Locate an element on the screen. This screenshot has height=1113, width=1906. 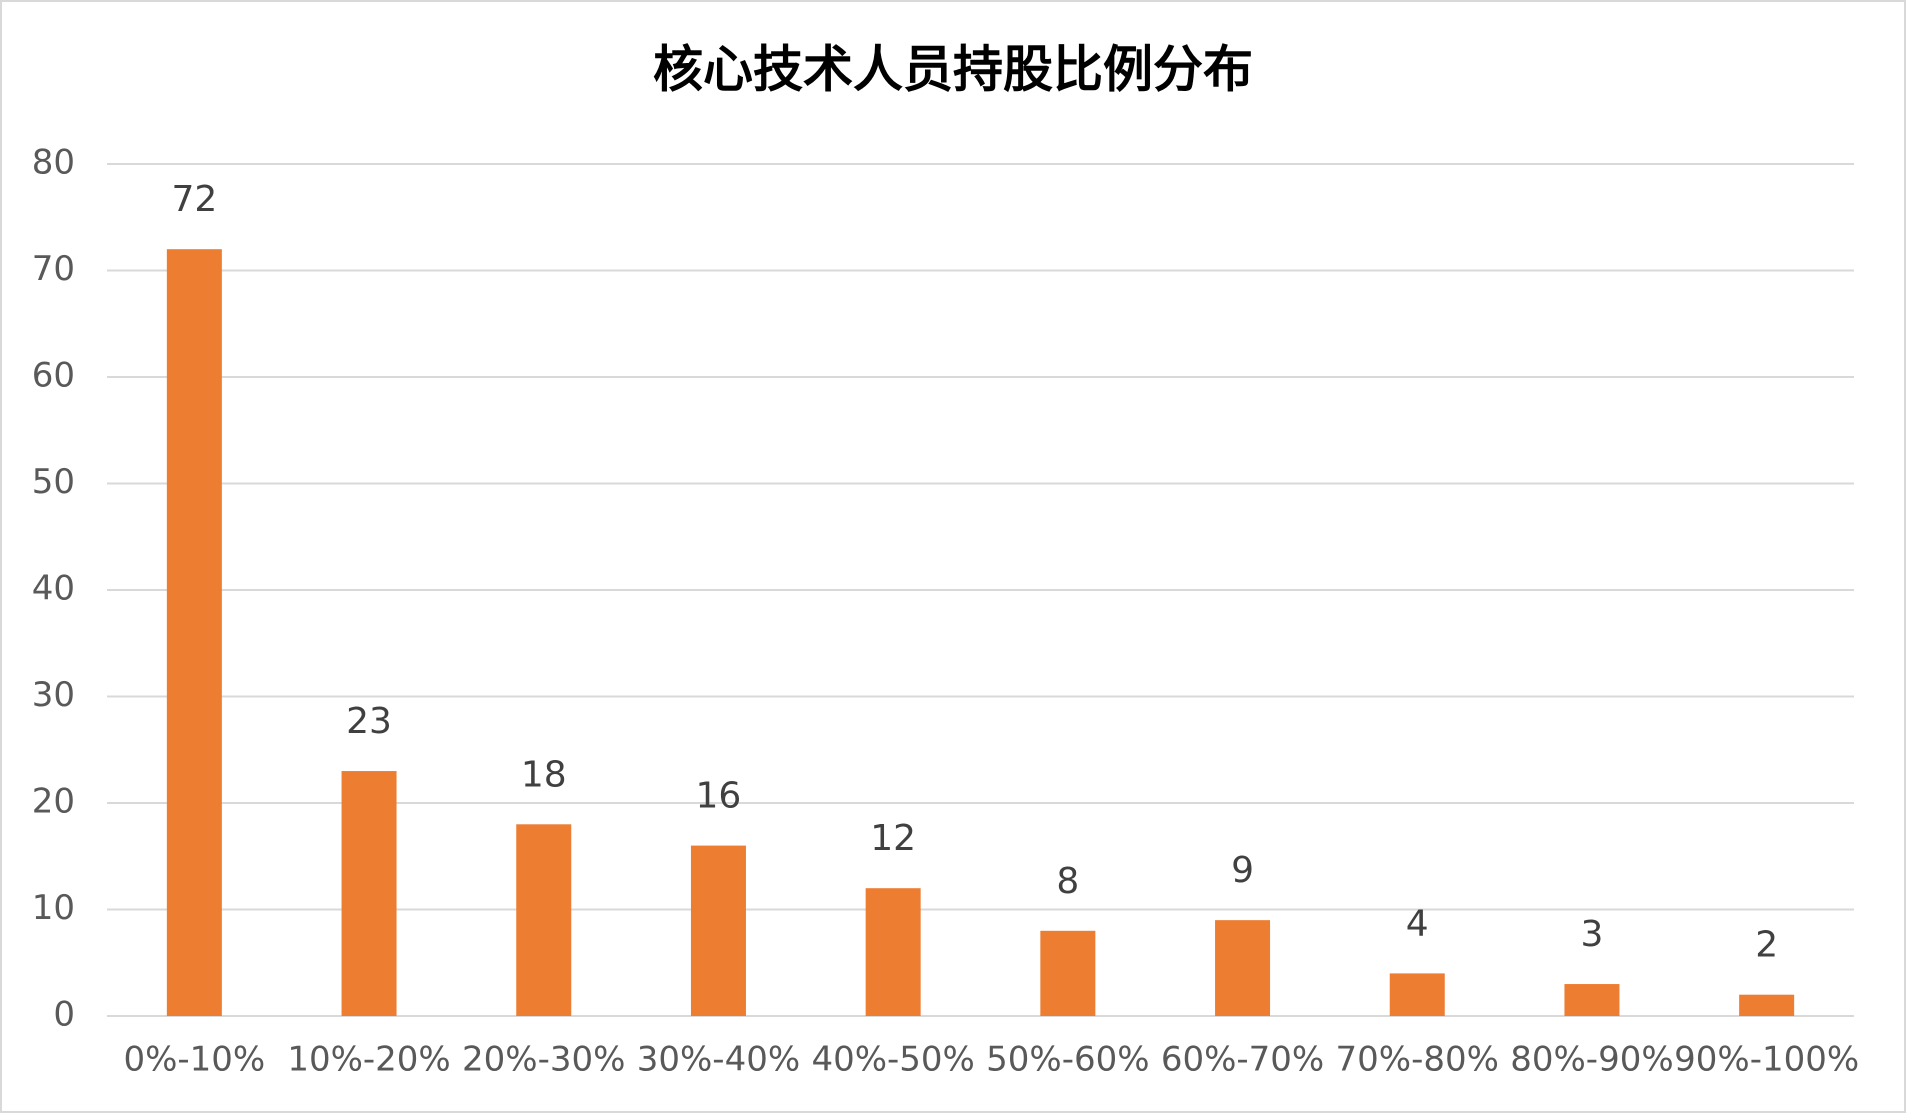
x-tick-label: 90%-100% is located at coordinates (1766, 1060).